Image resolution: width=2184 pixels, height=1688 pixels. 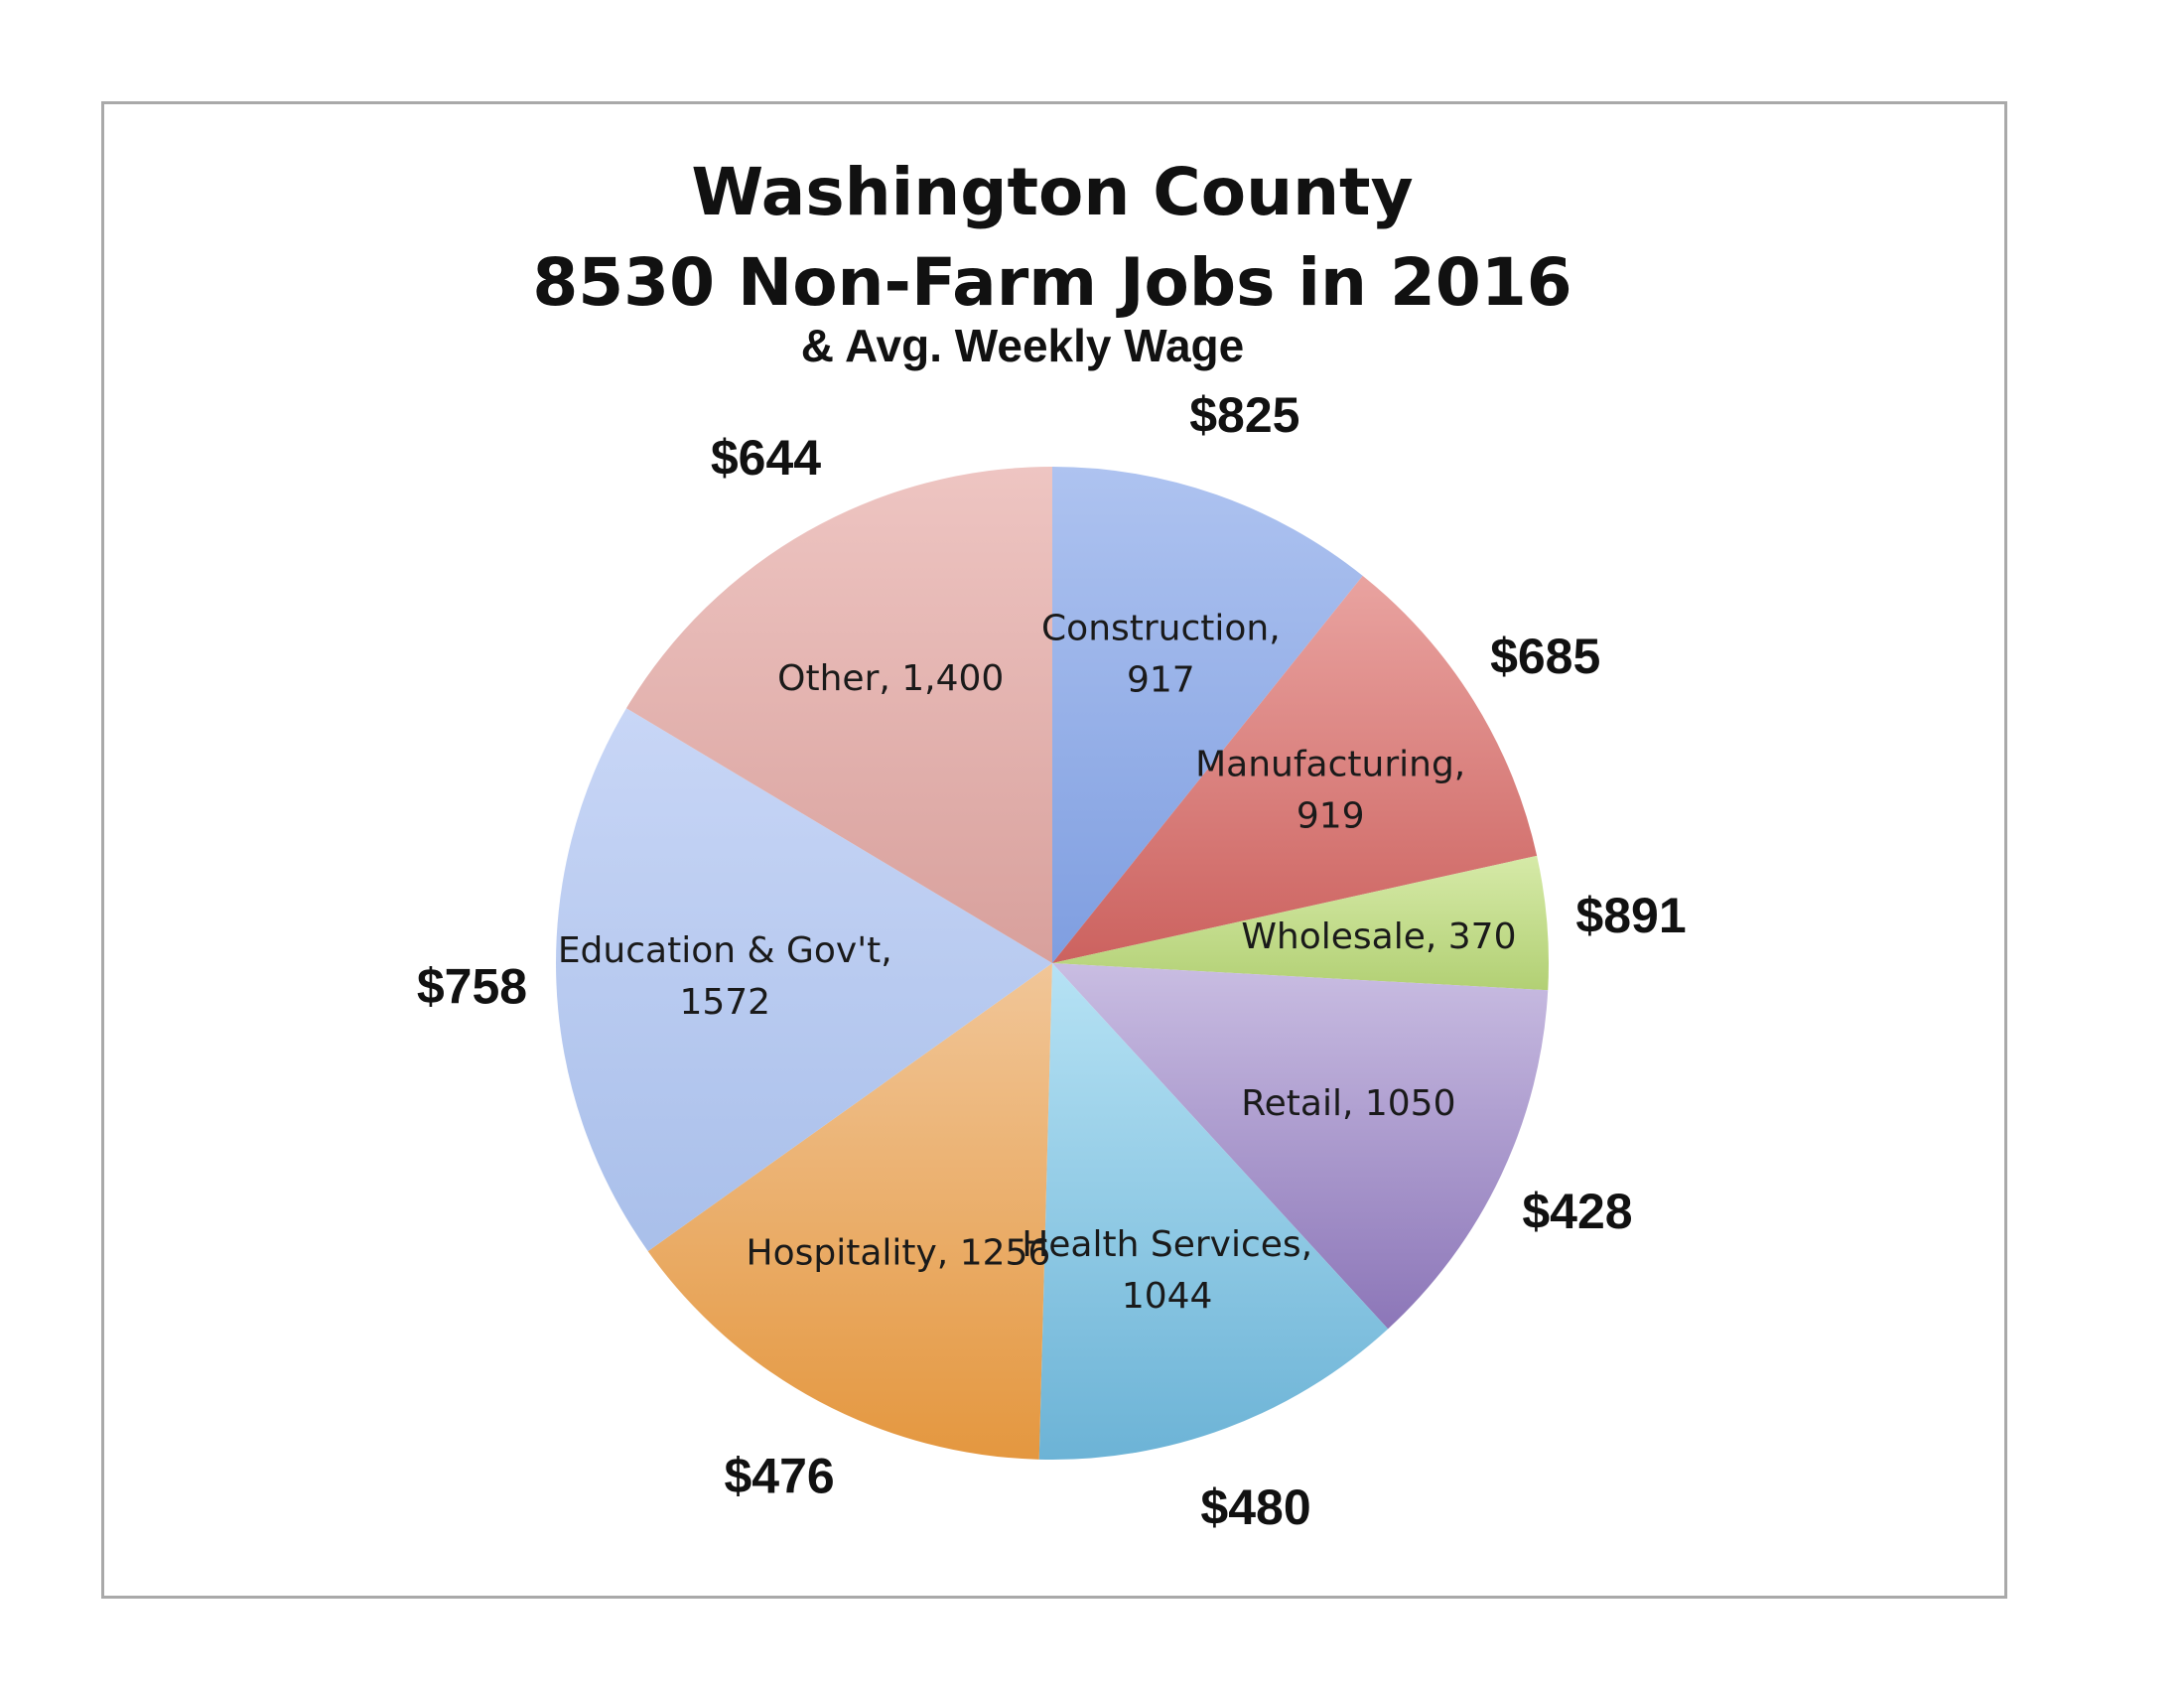 I want to click on wage-label-other: $644, so click(x=766, y=458).